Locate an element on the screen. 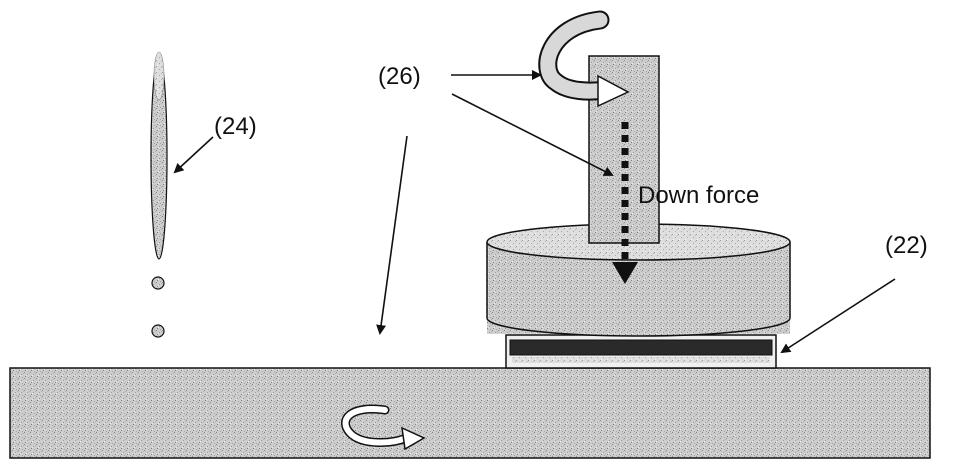  reference-label-22: (22) is located at coordinates (906, 245).